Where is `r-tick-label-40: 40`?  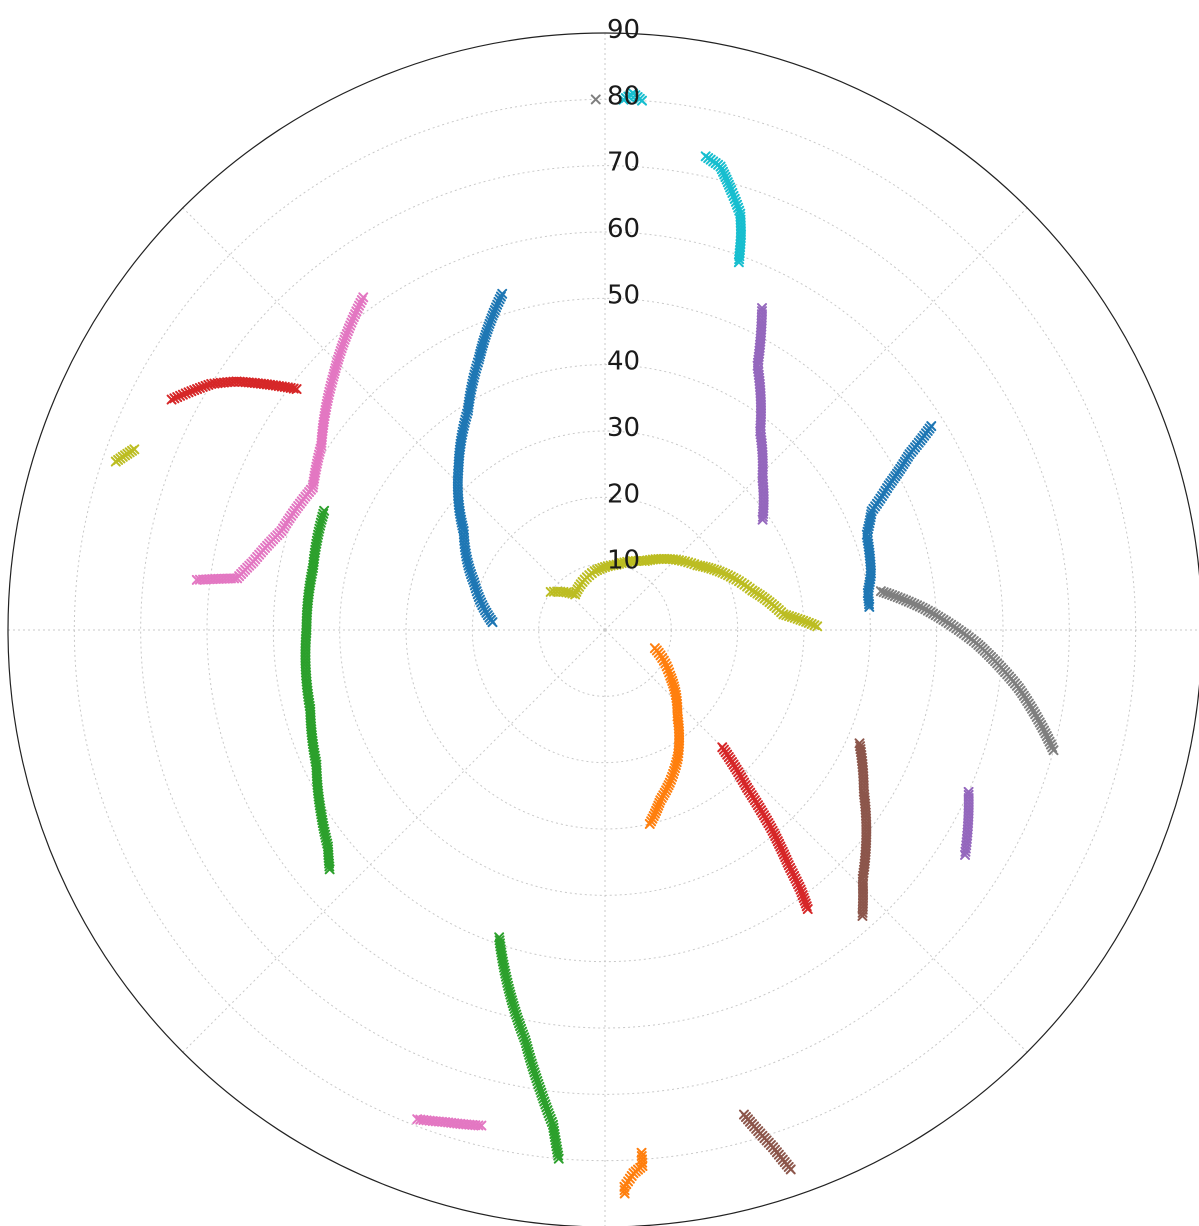
r-tick-label-40: 40 is located at coordinates (623, 362).